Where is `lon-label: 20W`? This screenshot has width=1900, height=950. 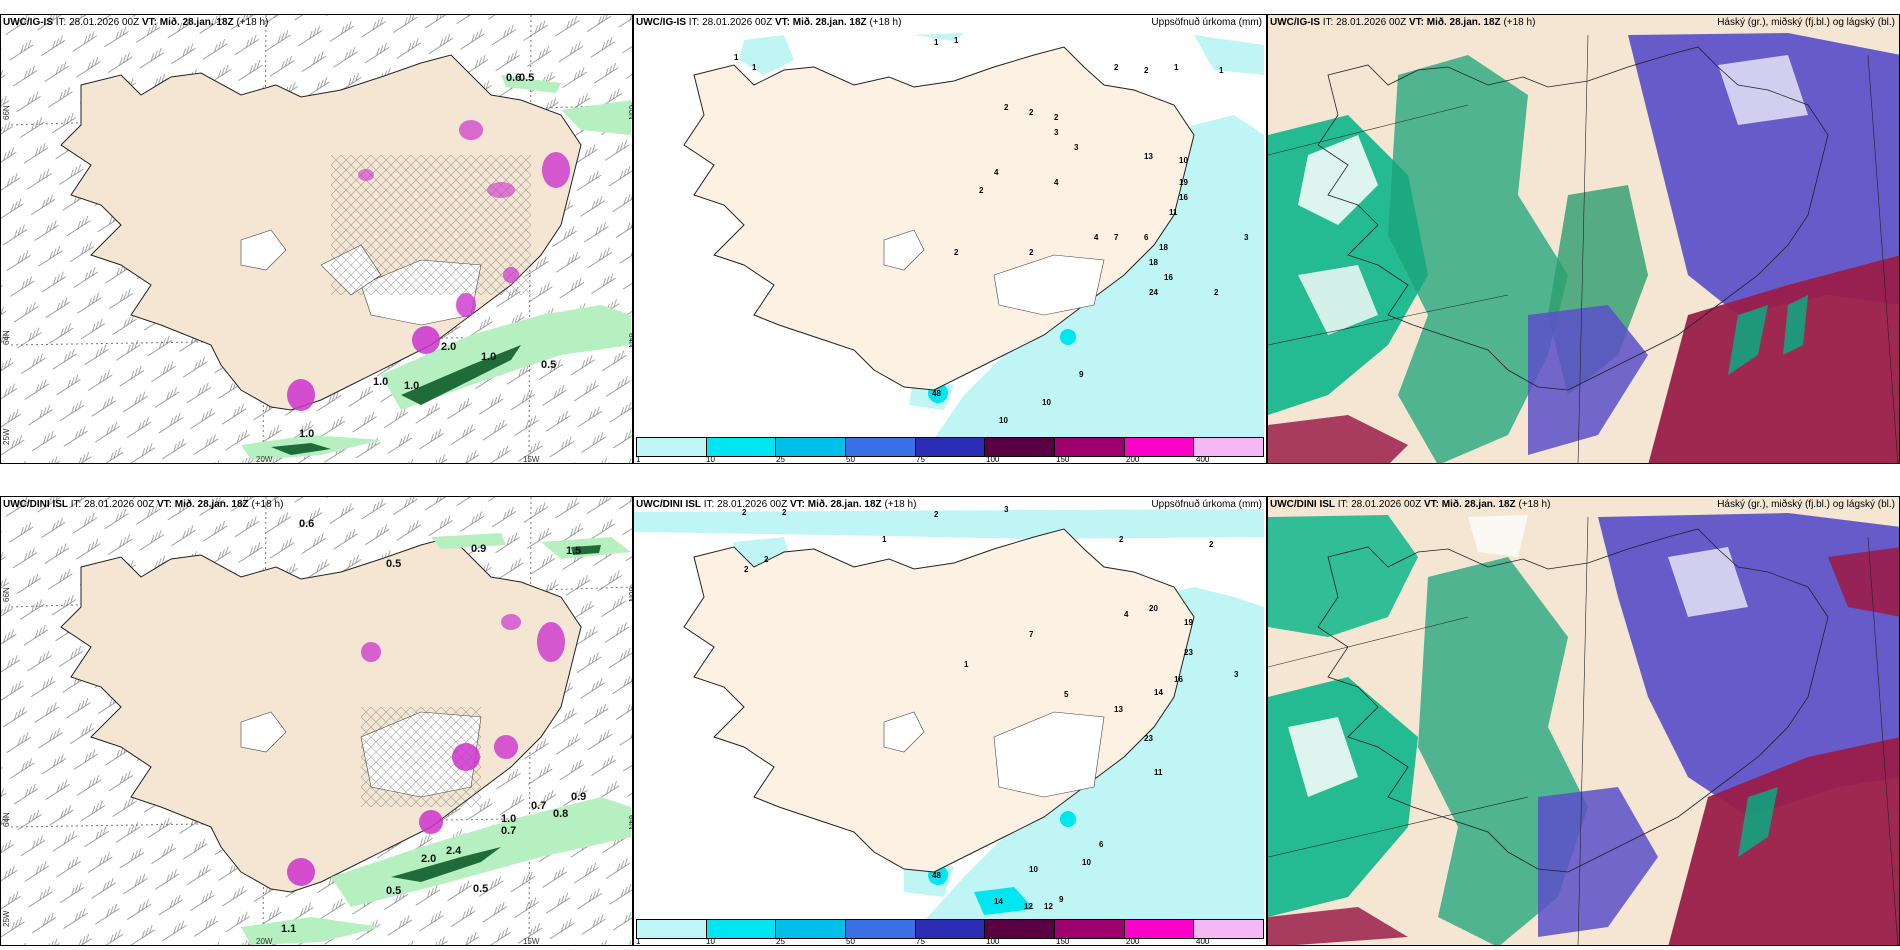 lon-label: 20W is located at coordinates (264, 941).